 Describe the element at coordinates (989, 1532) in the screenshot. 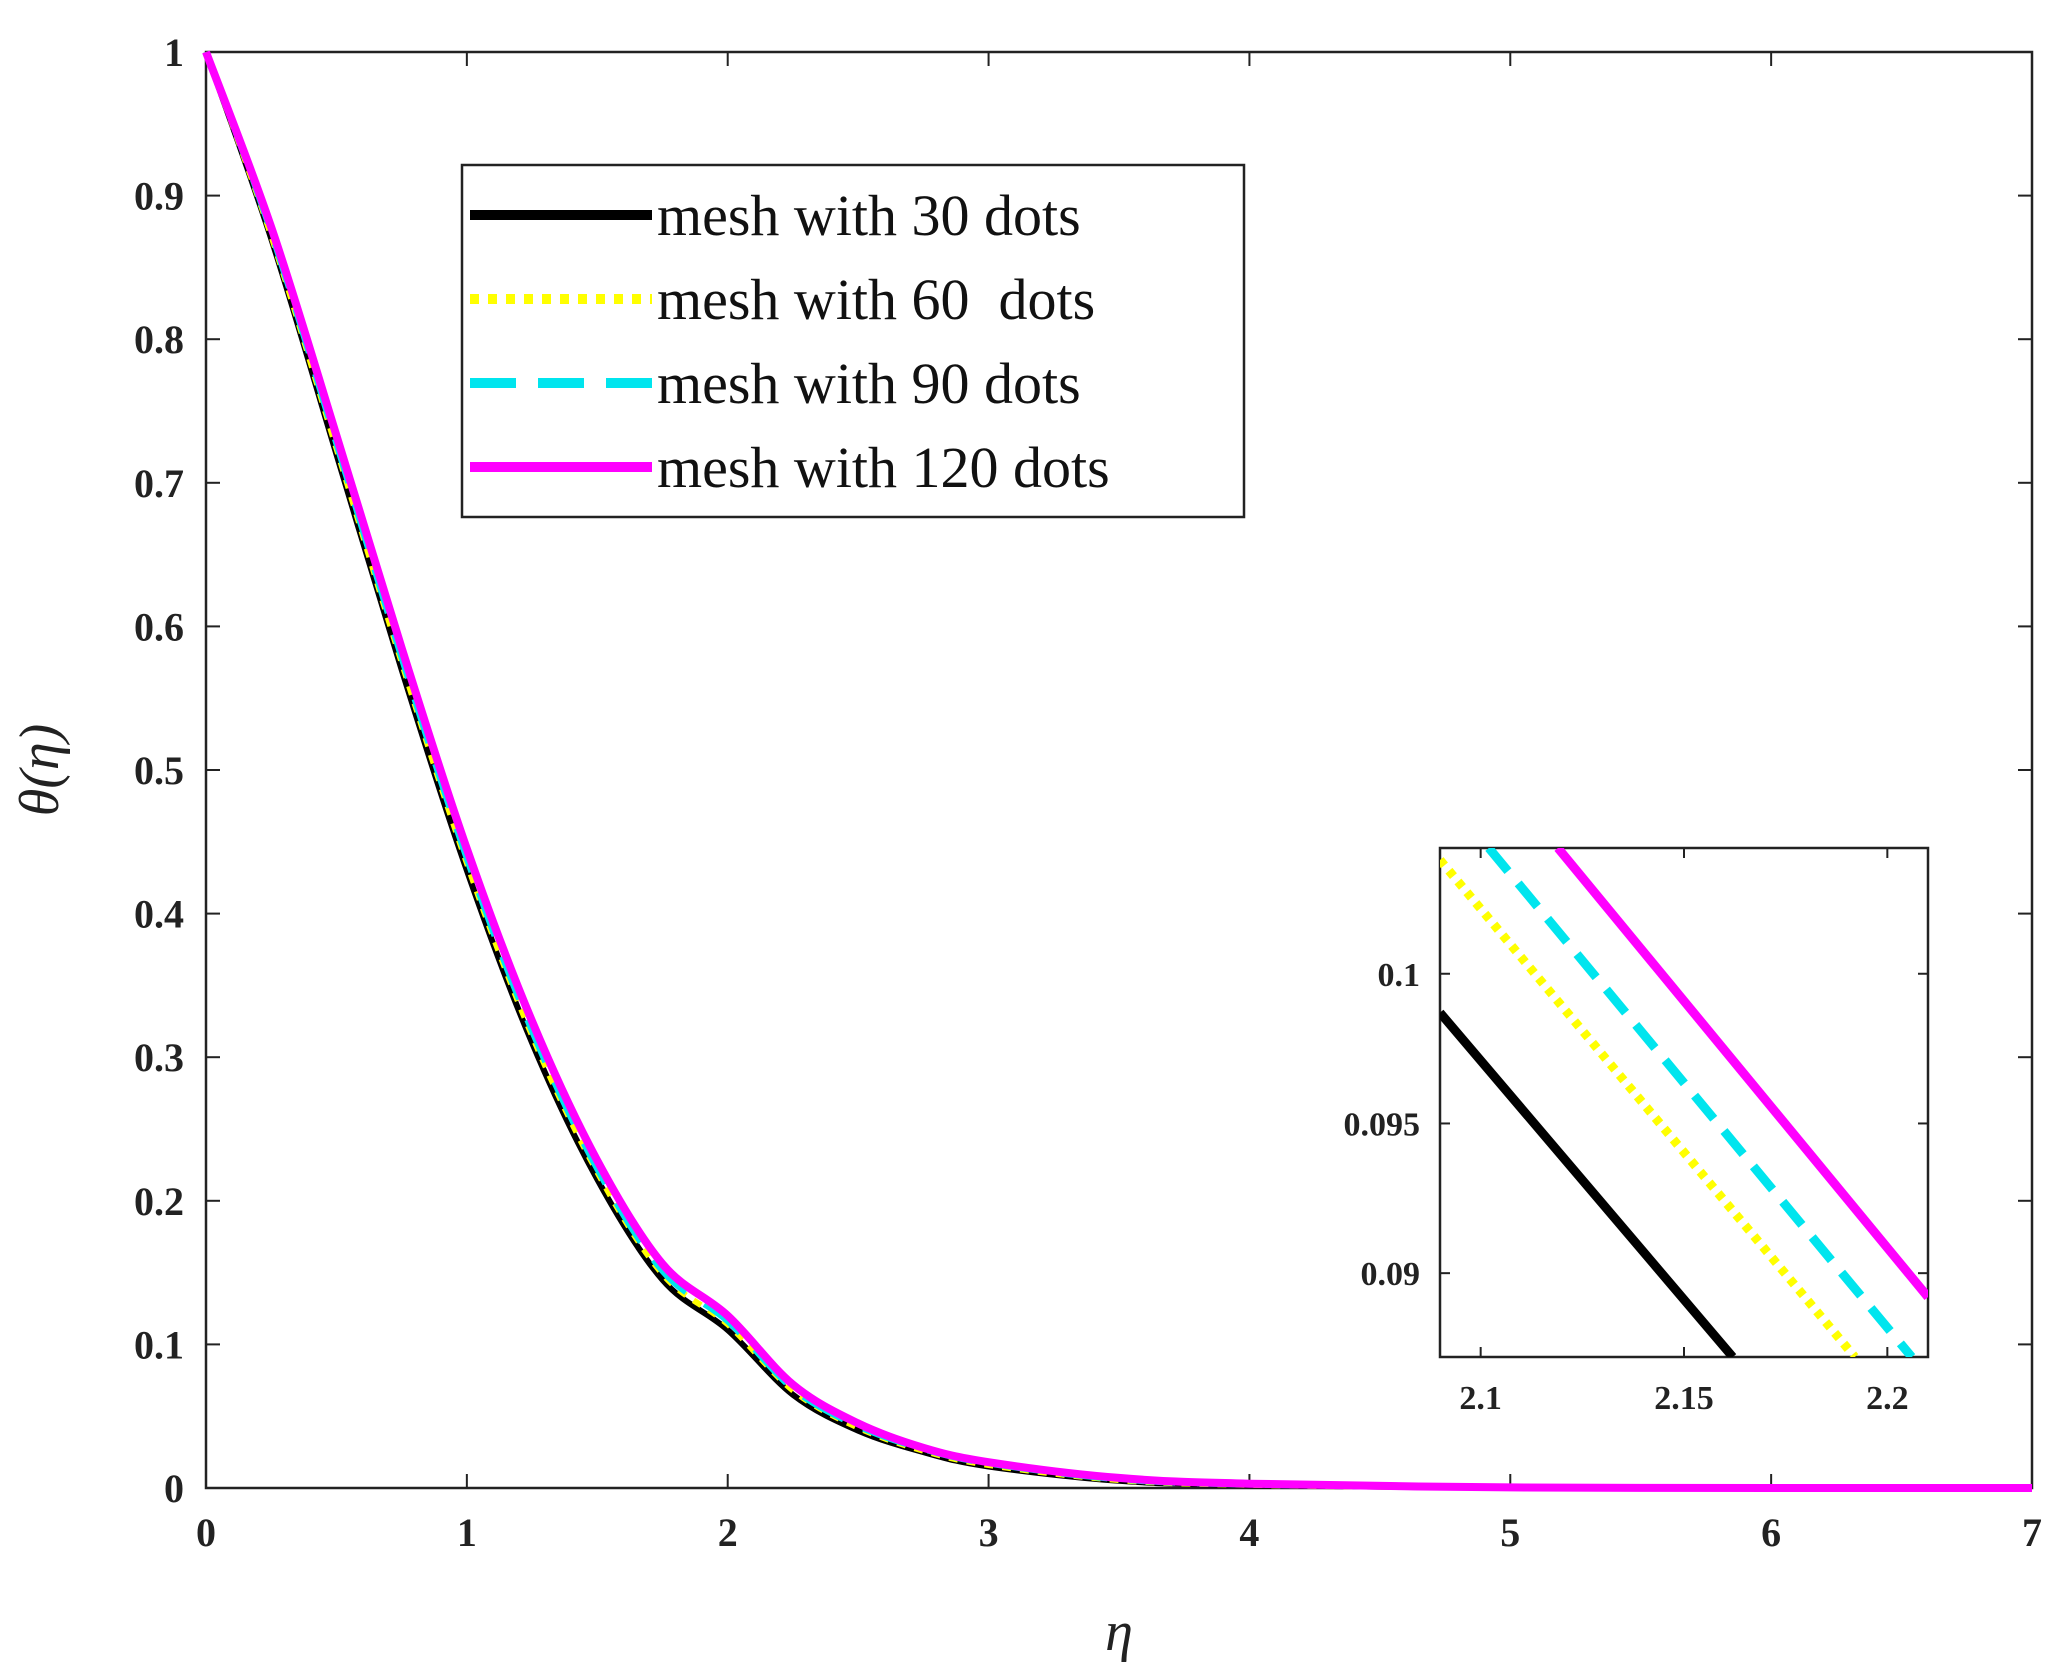

I see `x-tick-label: 3` at that location.